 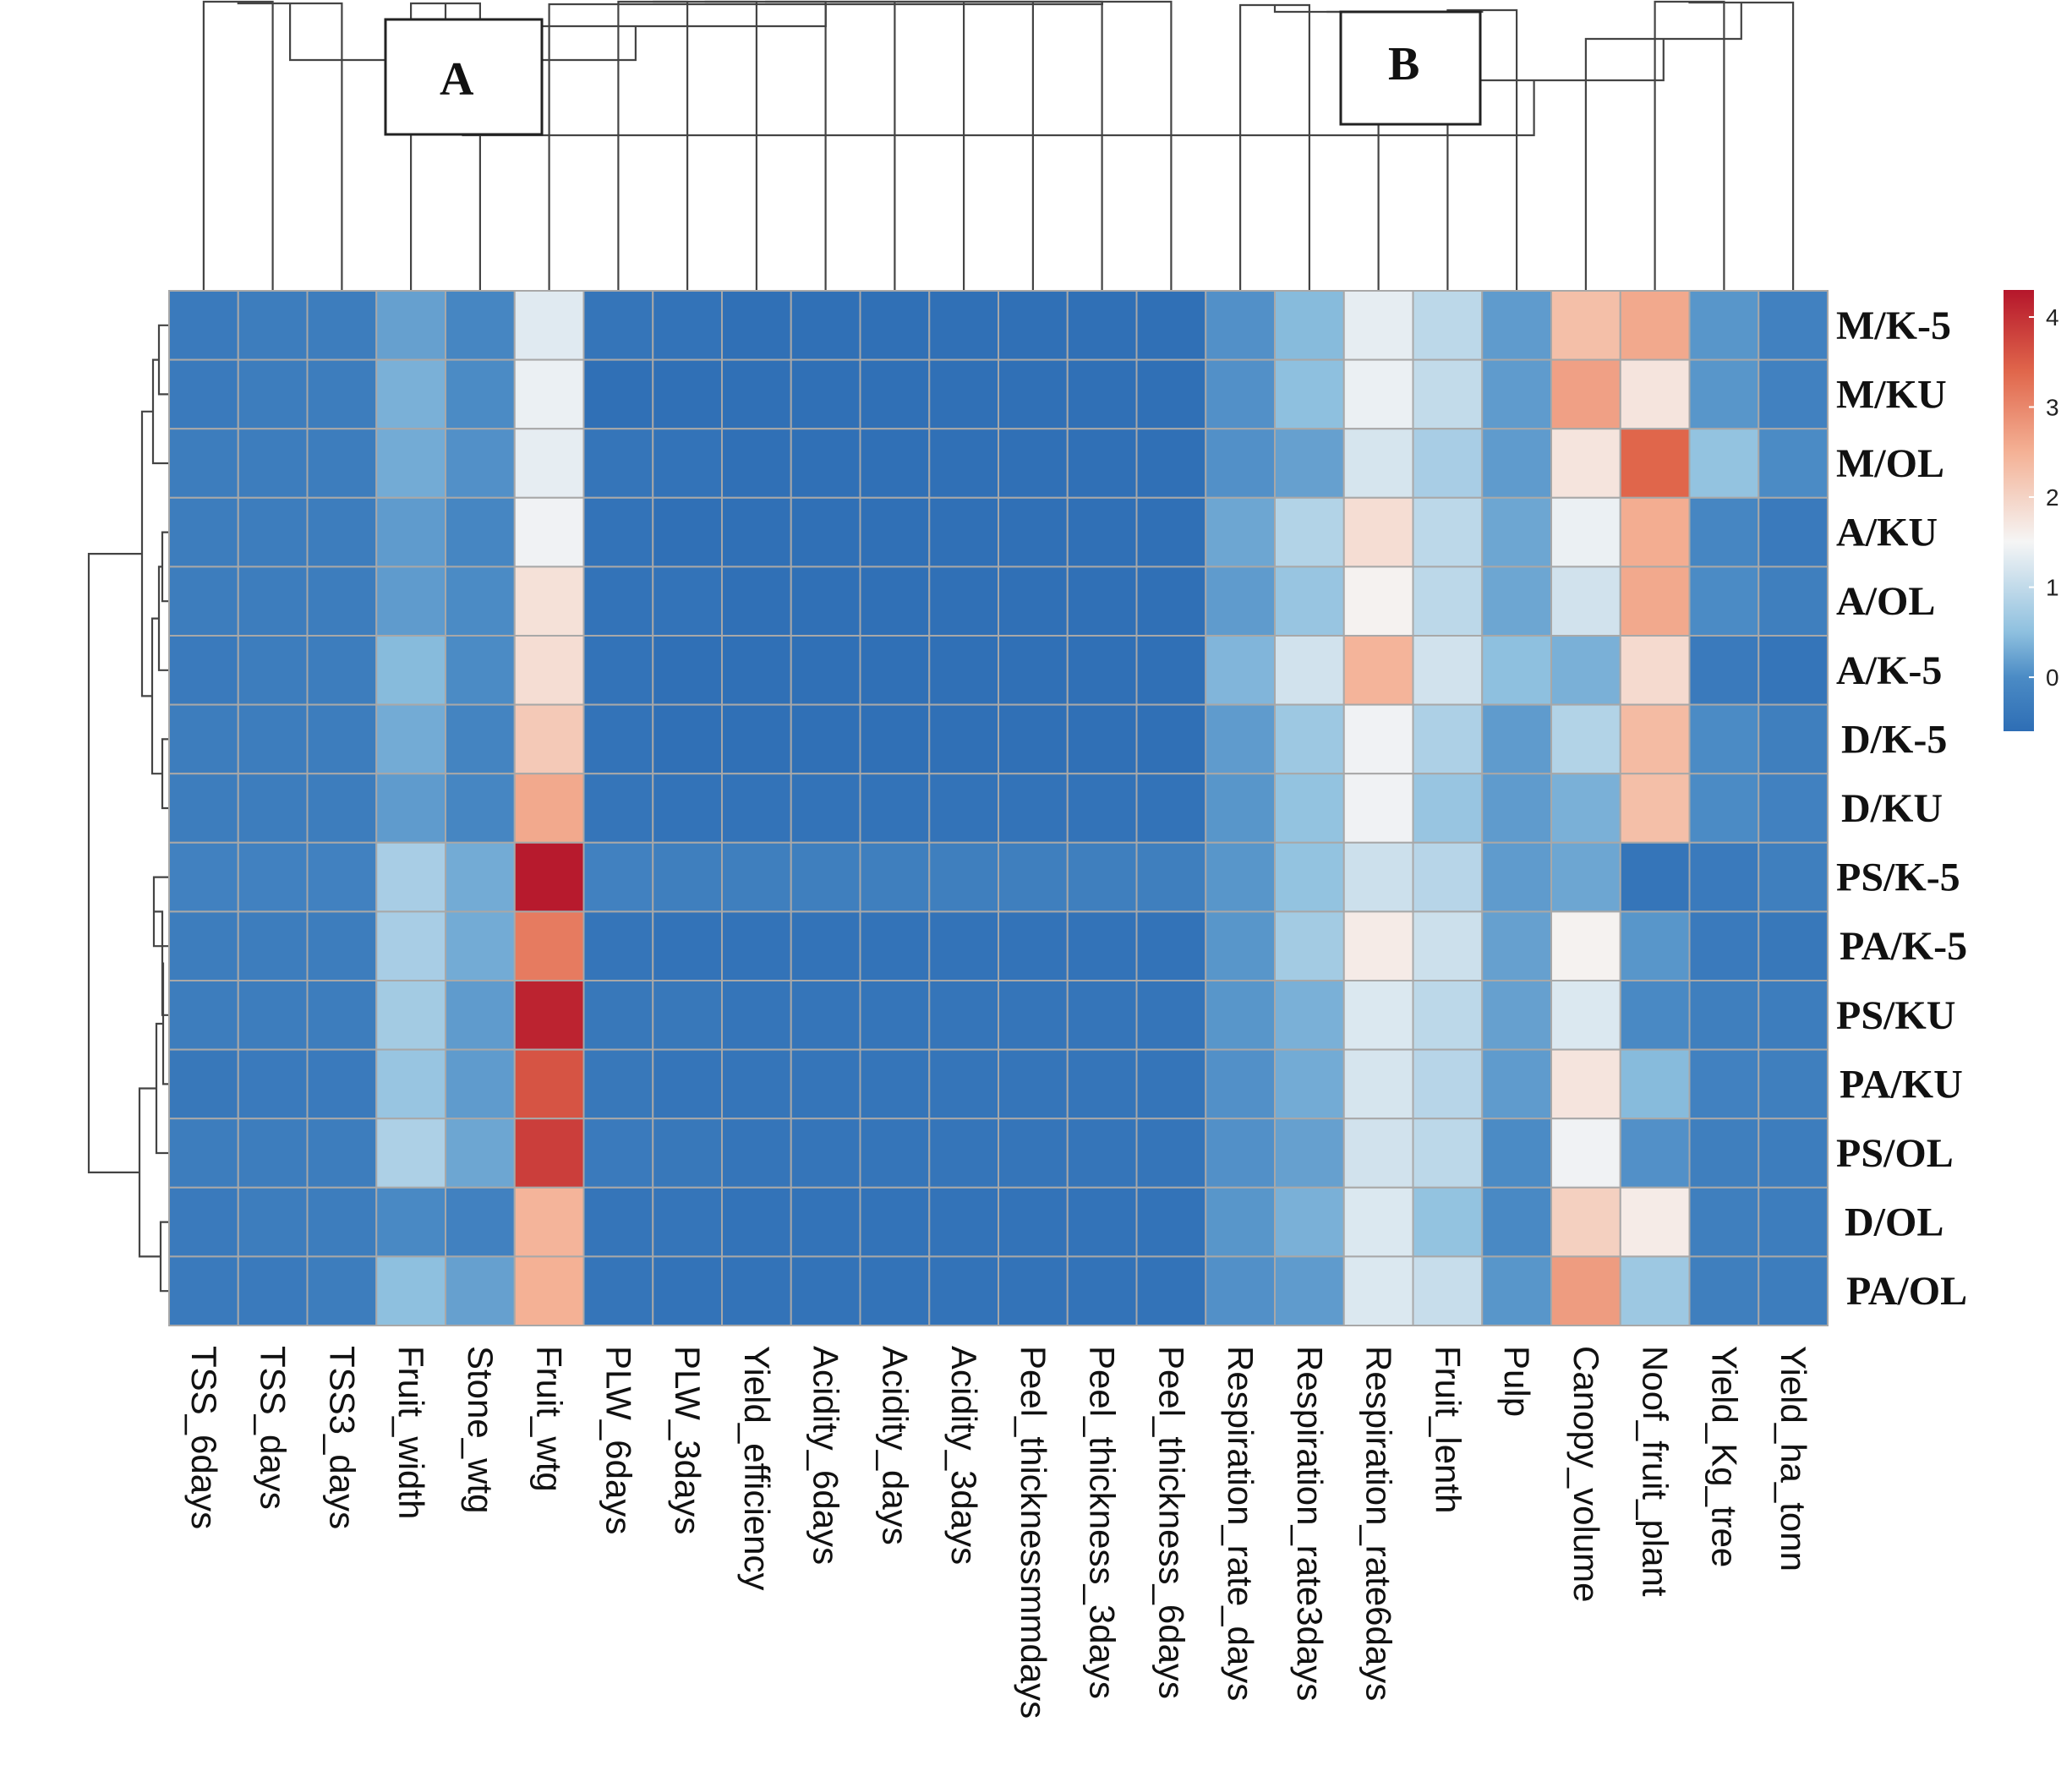 I want to click on row-label: PS/KU, so click(x=1896, y=1015).